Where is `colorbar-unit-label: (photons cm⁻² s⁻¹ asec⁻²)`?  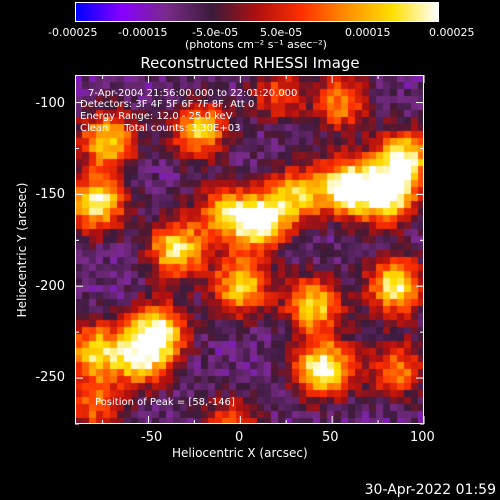 colorbar-unit-label: (photons cm⁻² s⁻¹ asec⁻²) is located at coordinates (256, 44).